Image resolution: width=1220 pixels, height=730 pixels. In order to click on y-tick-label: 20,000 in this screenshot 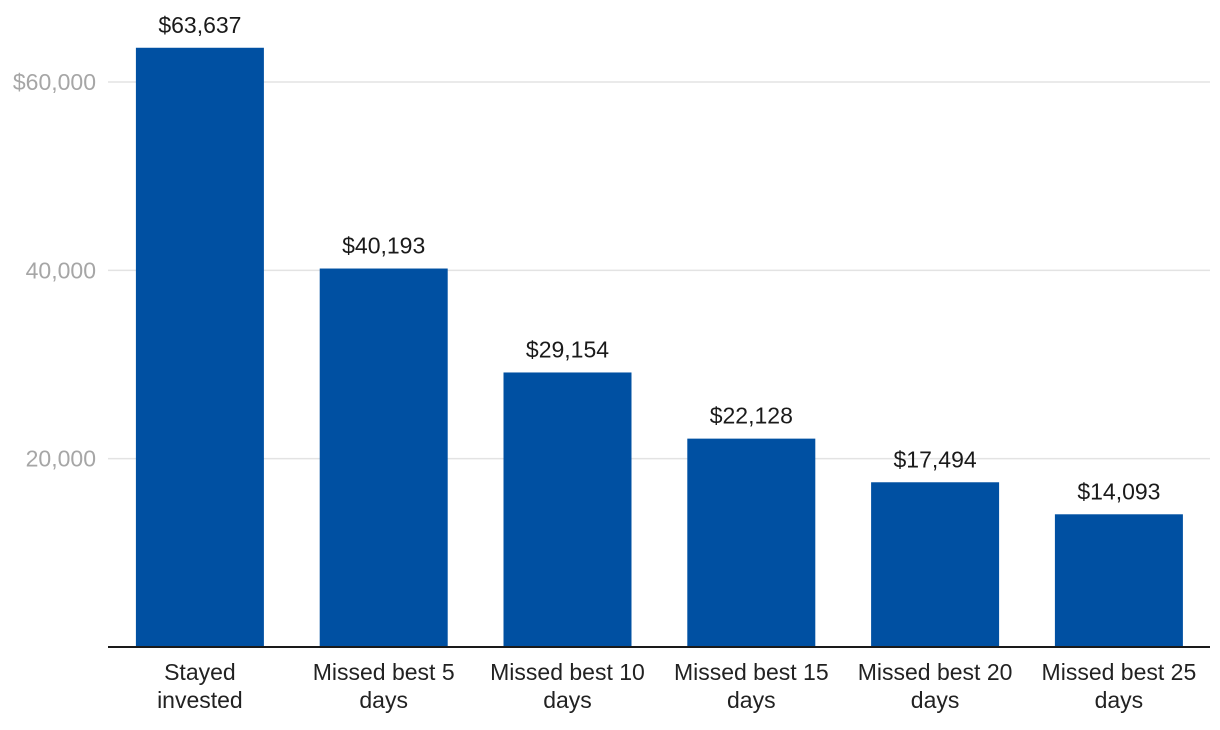, I will do `click(61, 459)`.